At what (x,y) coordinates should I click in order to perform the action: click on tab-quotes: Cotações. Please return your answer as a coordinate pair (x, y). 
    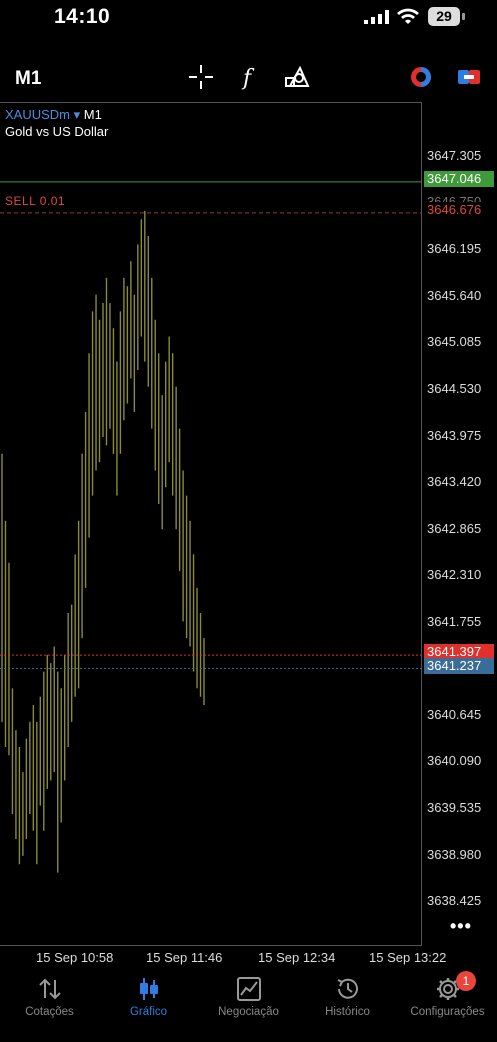
    Looking at the image, I should click on (49, 998).